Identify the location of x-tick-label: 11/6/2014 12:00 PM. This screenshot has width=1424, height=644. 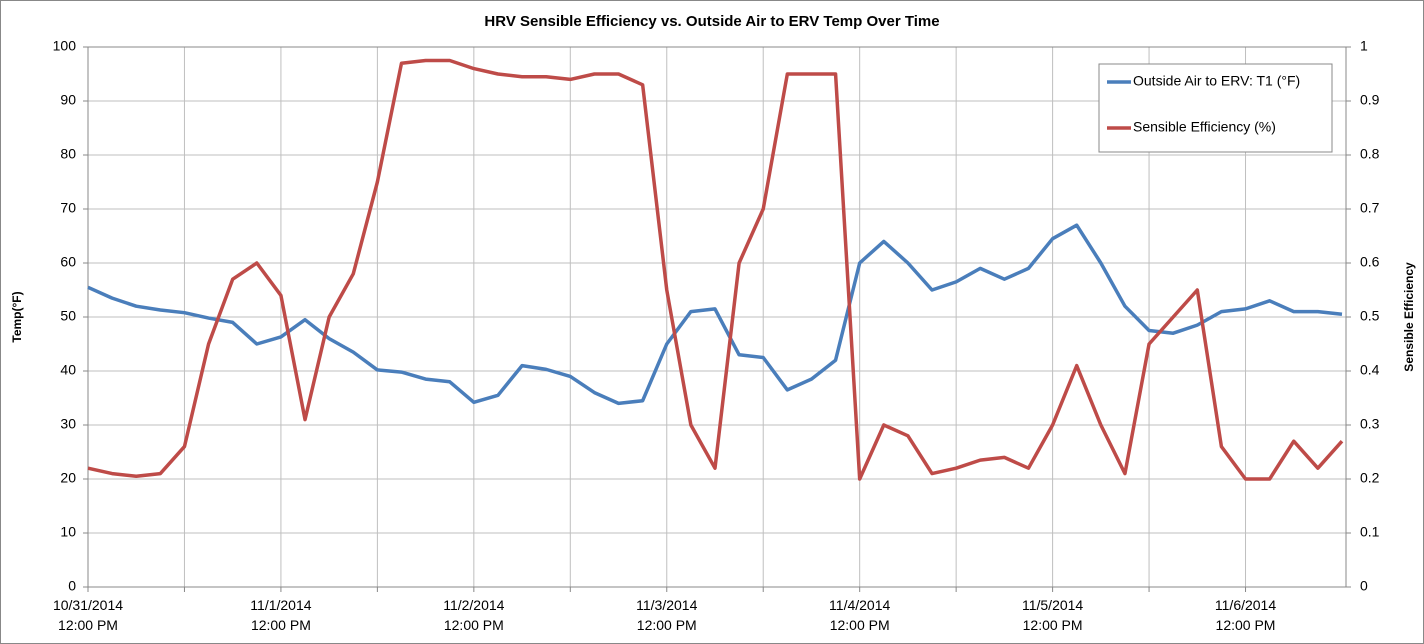
(1245, 615).